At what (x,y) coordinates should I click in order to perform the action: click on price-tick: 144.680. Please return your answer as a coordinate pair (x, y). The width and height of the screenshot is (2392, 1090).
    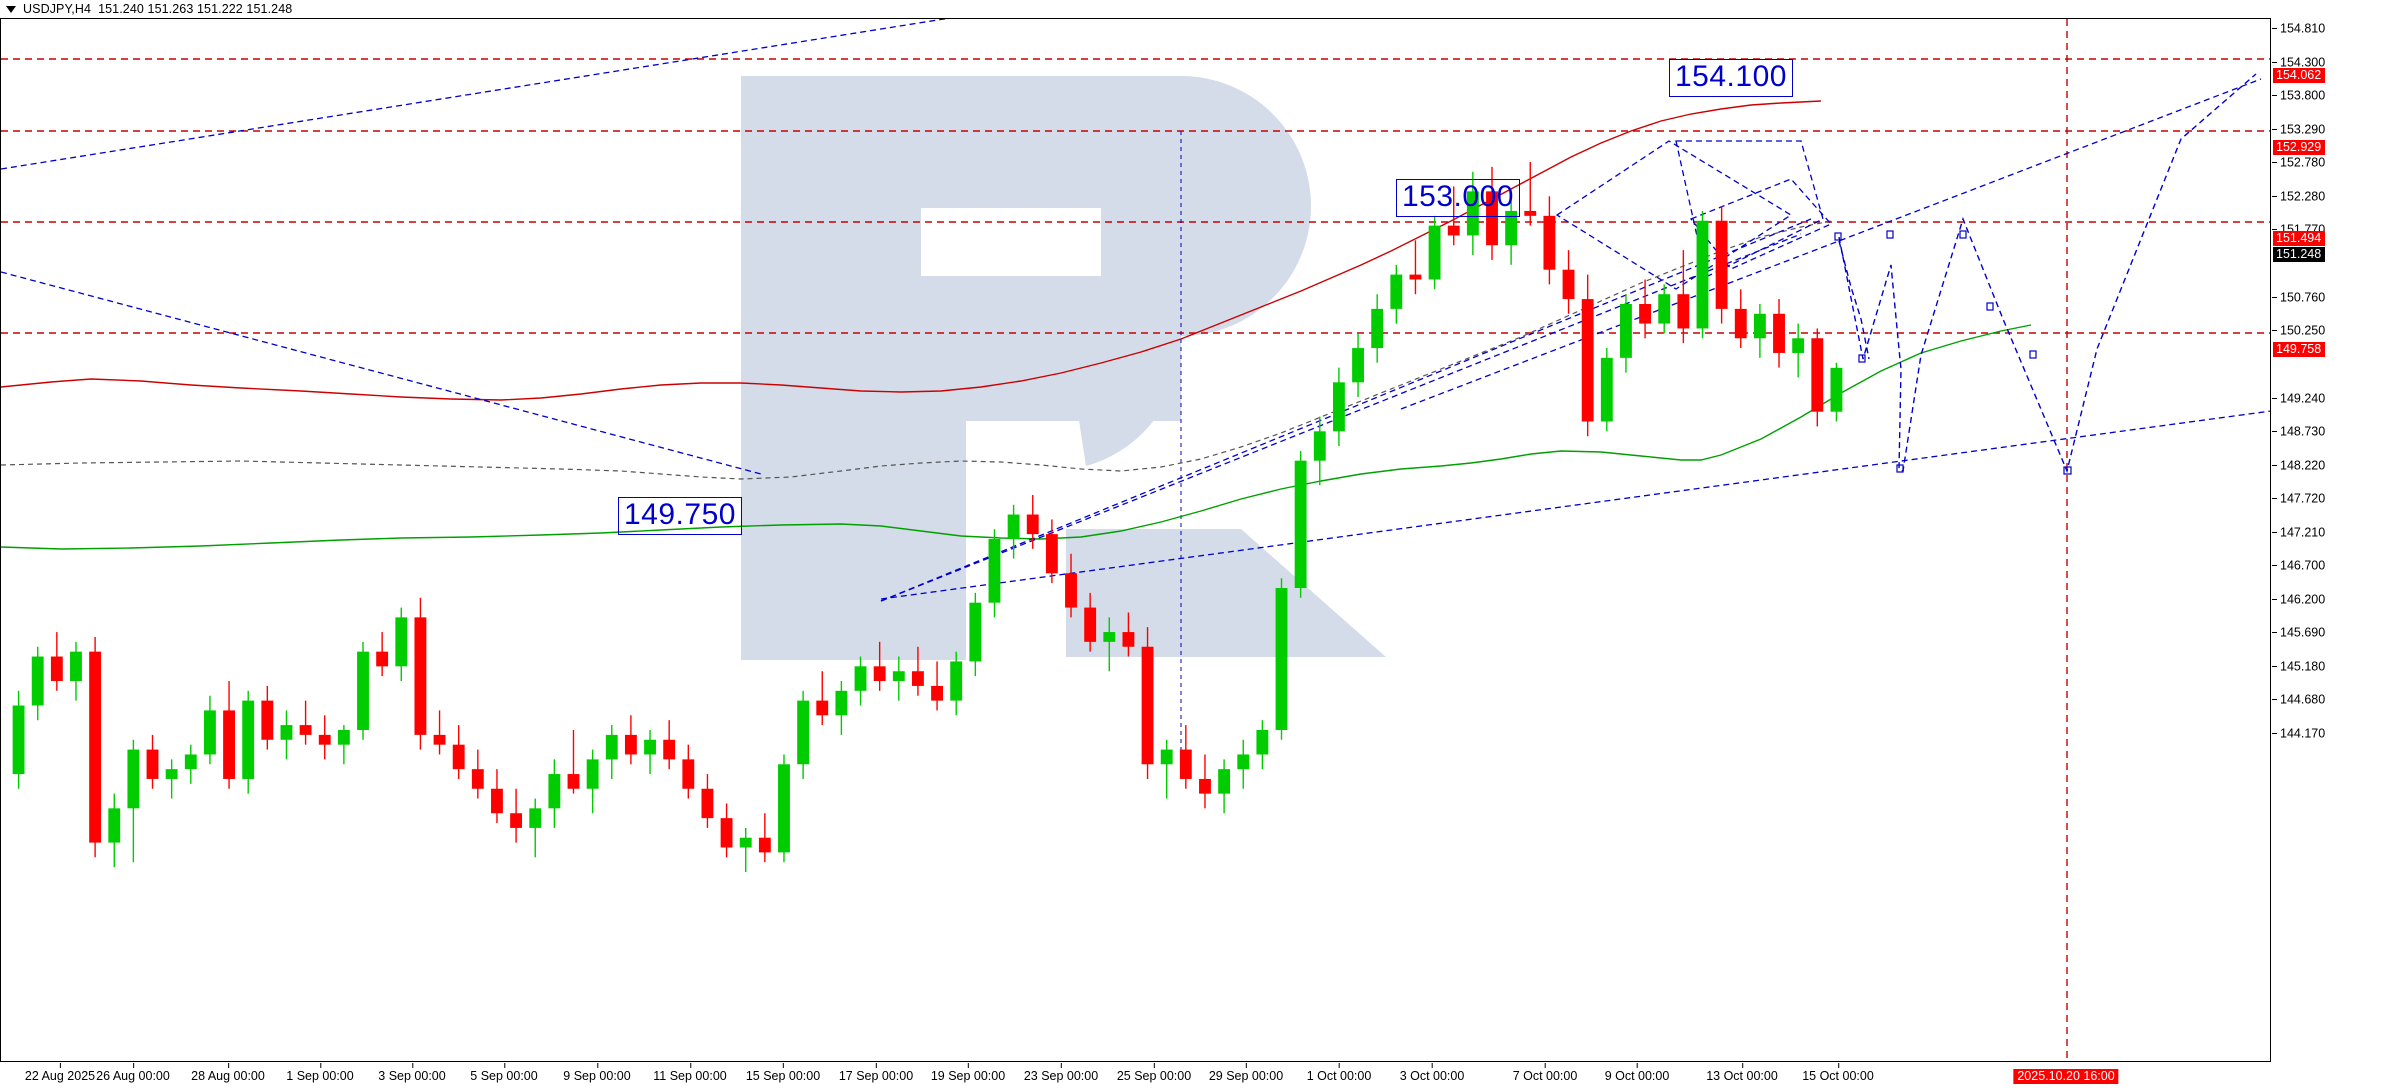
    Looking at the image, I should click on (2298, 699).